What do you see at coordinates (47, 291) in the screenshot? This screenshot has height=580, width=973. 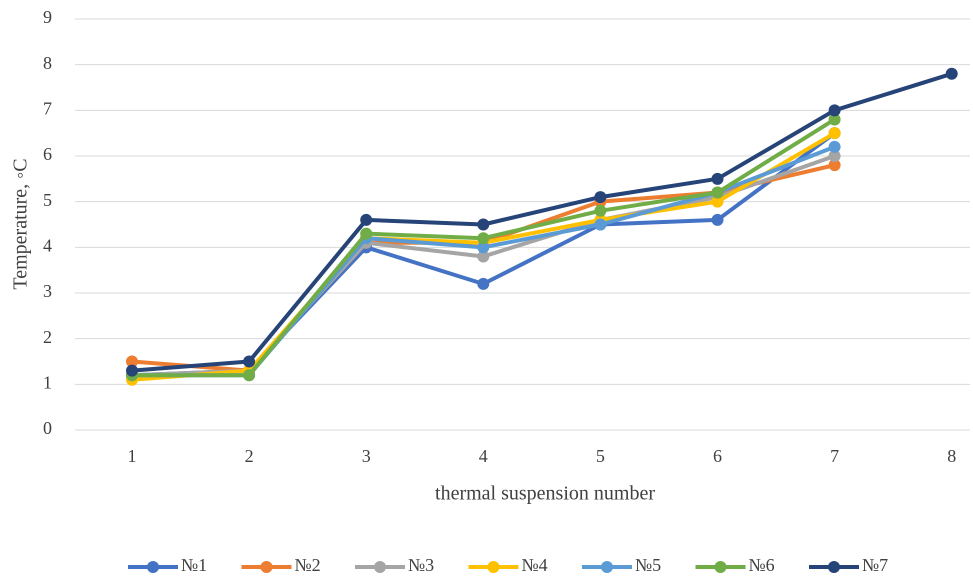 I see `y-tick-label: 3` at bounding box center [47, 291].